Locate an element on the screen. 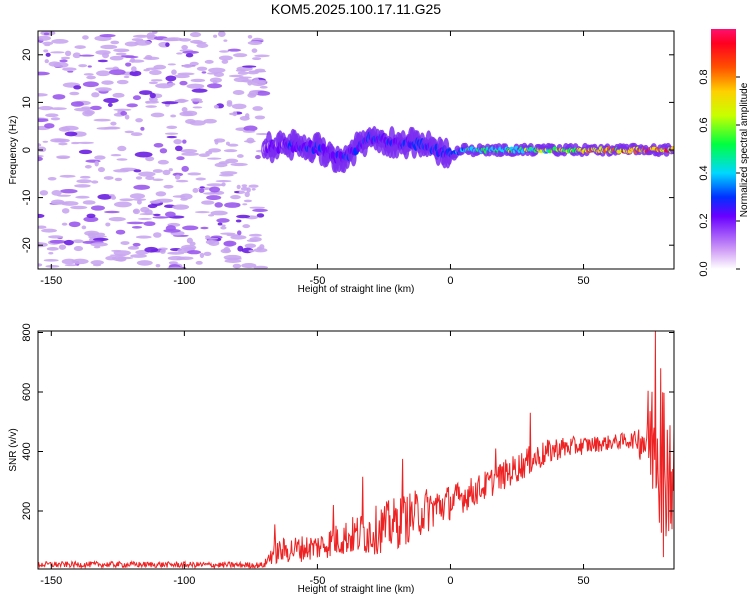 This screenshot has height=600, width=750. y-tick-label: 0 is located at coordinates (27, 150).